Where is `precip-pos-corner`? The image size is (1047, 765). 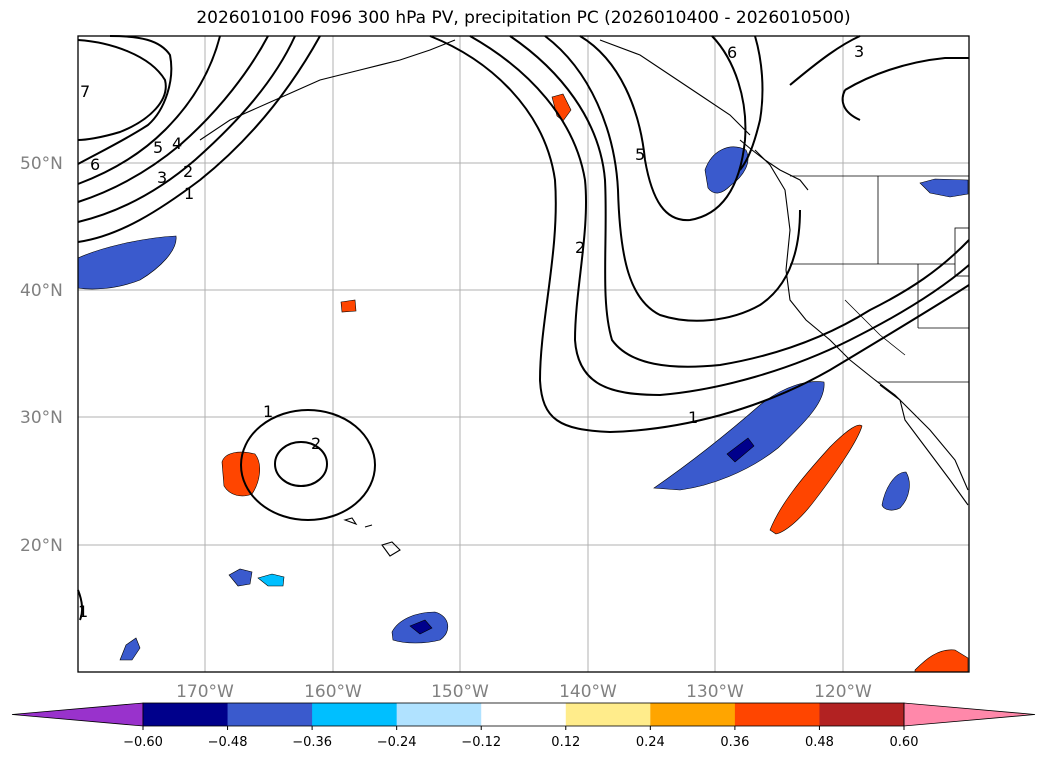 precip-pos-corner is located at coordinates (941, 661).